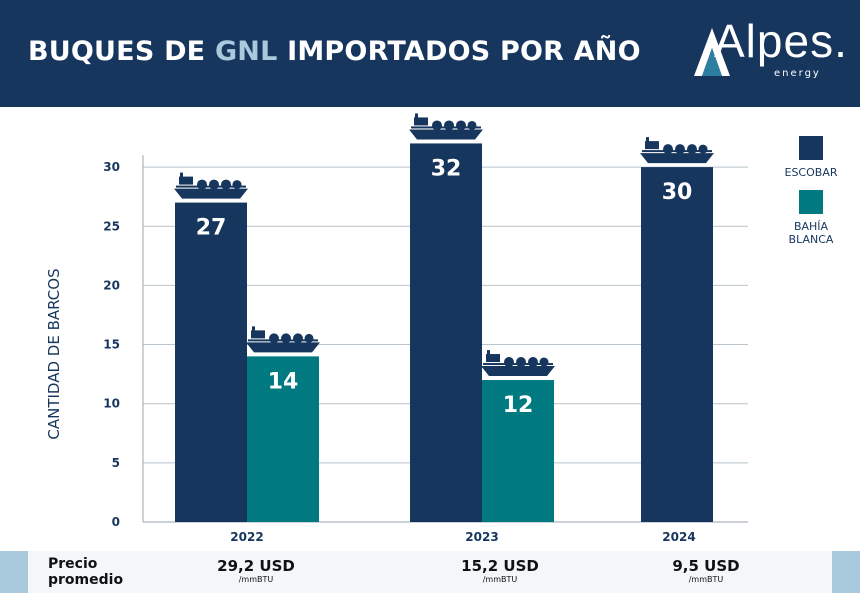 The width and height of the screenshot is (860, 601). Describe the element at coordinates (283, 439) in the screenshot. I see `bar-bahia-blanca-2022` at that location.